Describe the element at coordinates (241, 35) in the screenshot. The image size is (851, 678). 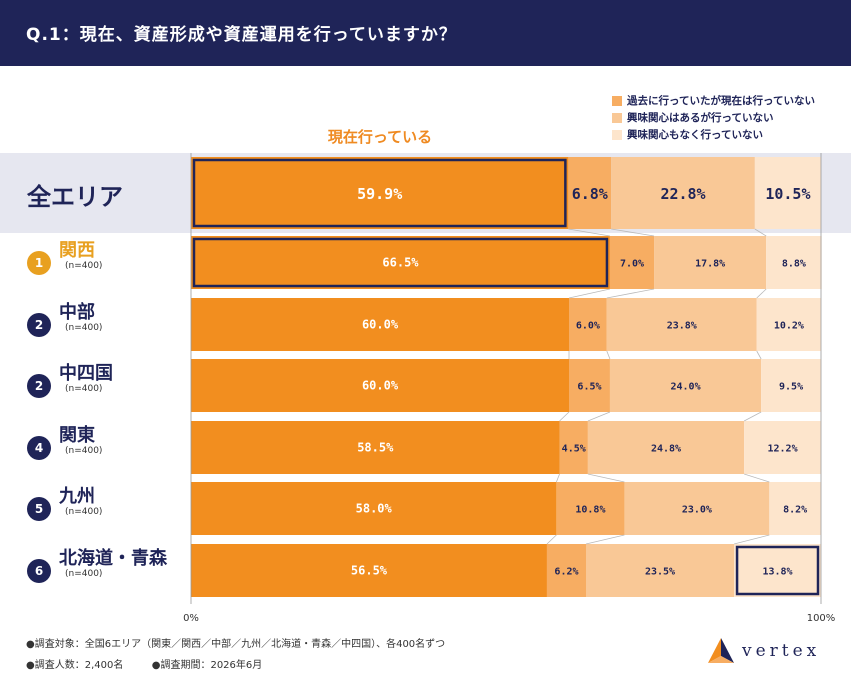
I see `page-title: Q.1：現在、資産形成や資産運用を行っていますか？` at that location.